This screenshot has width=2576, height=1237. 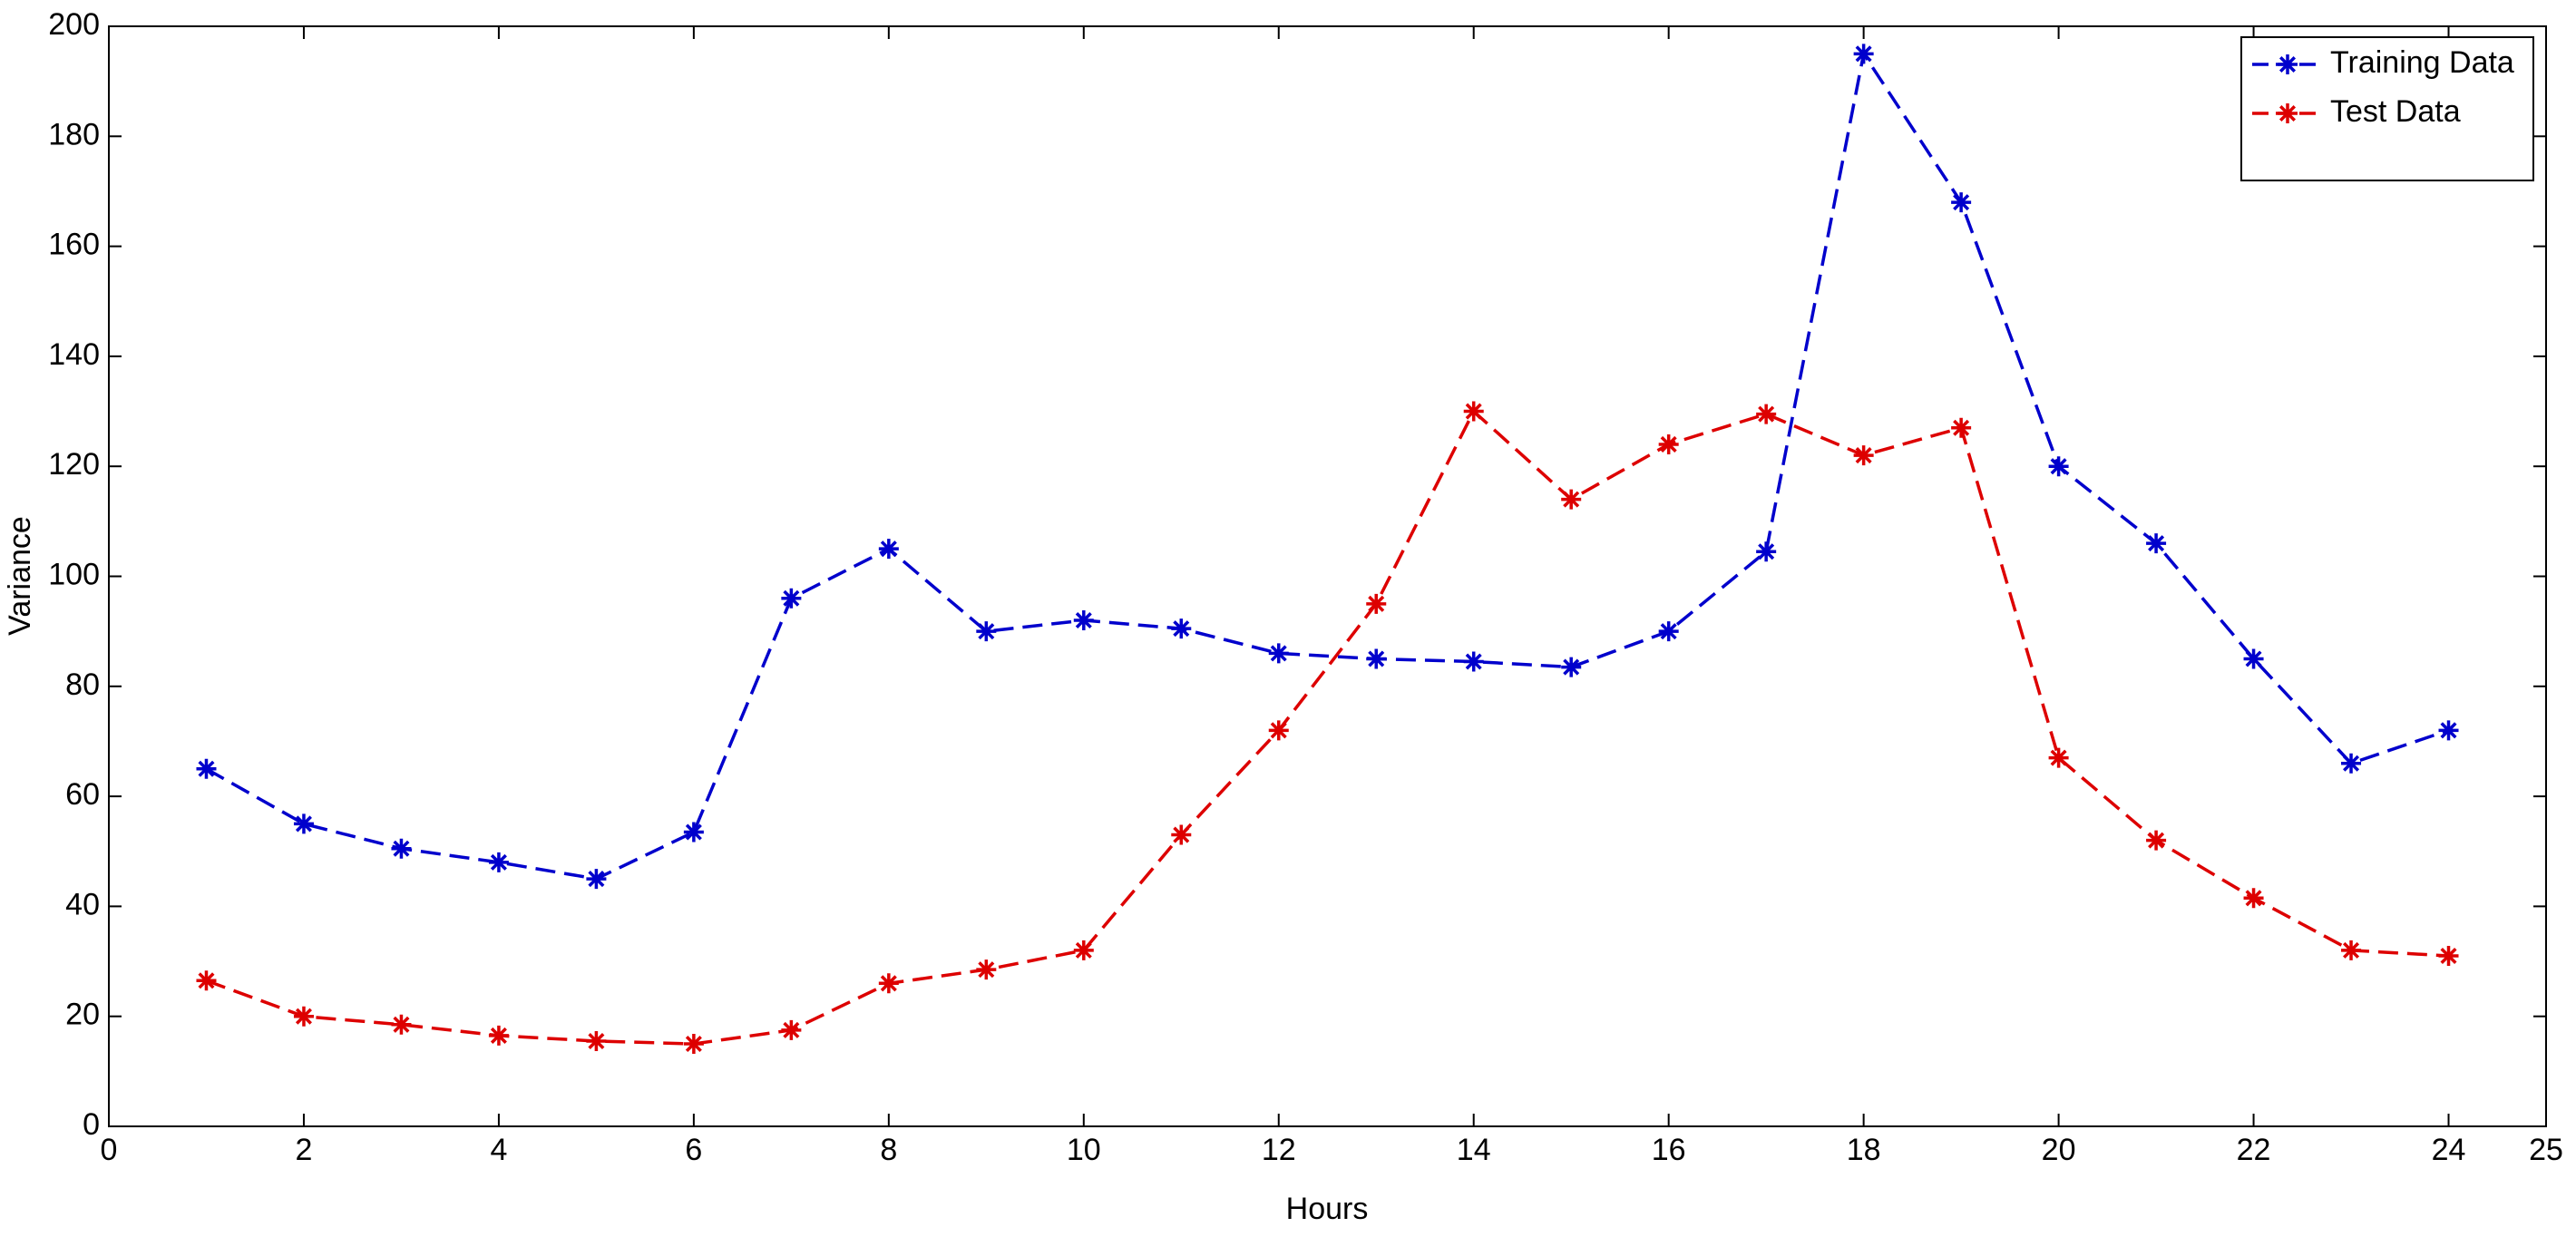 I want to click on y-tick-label: 60, so click(x=82, y=794).